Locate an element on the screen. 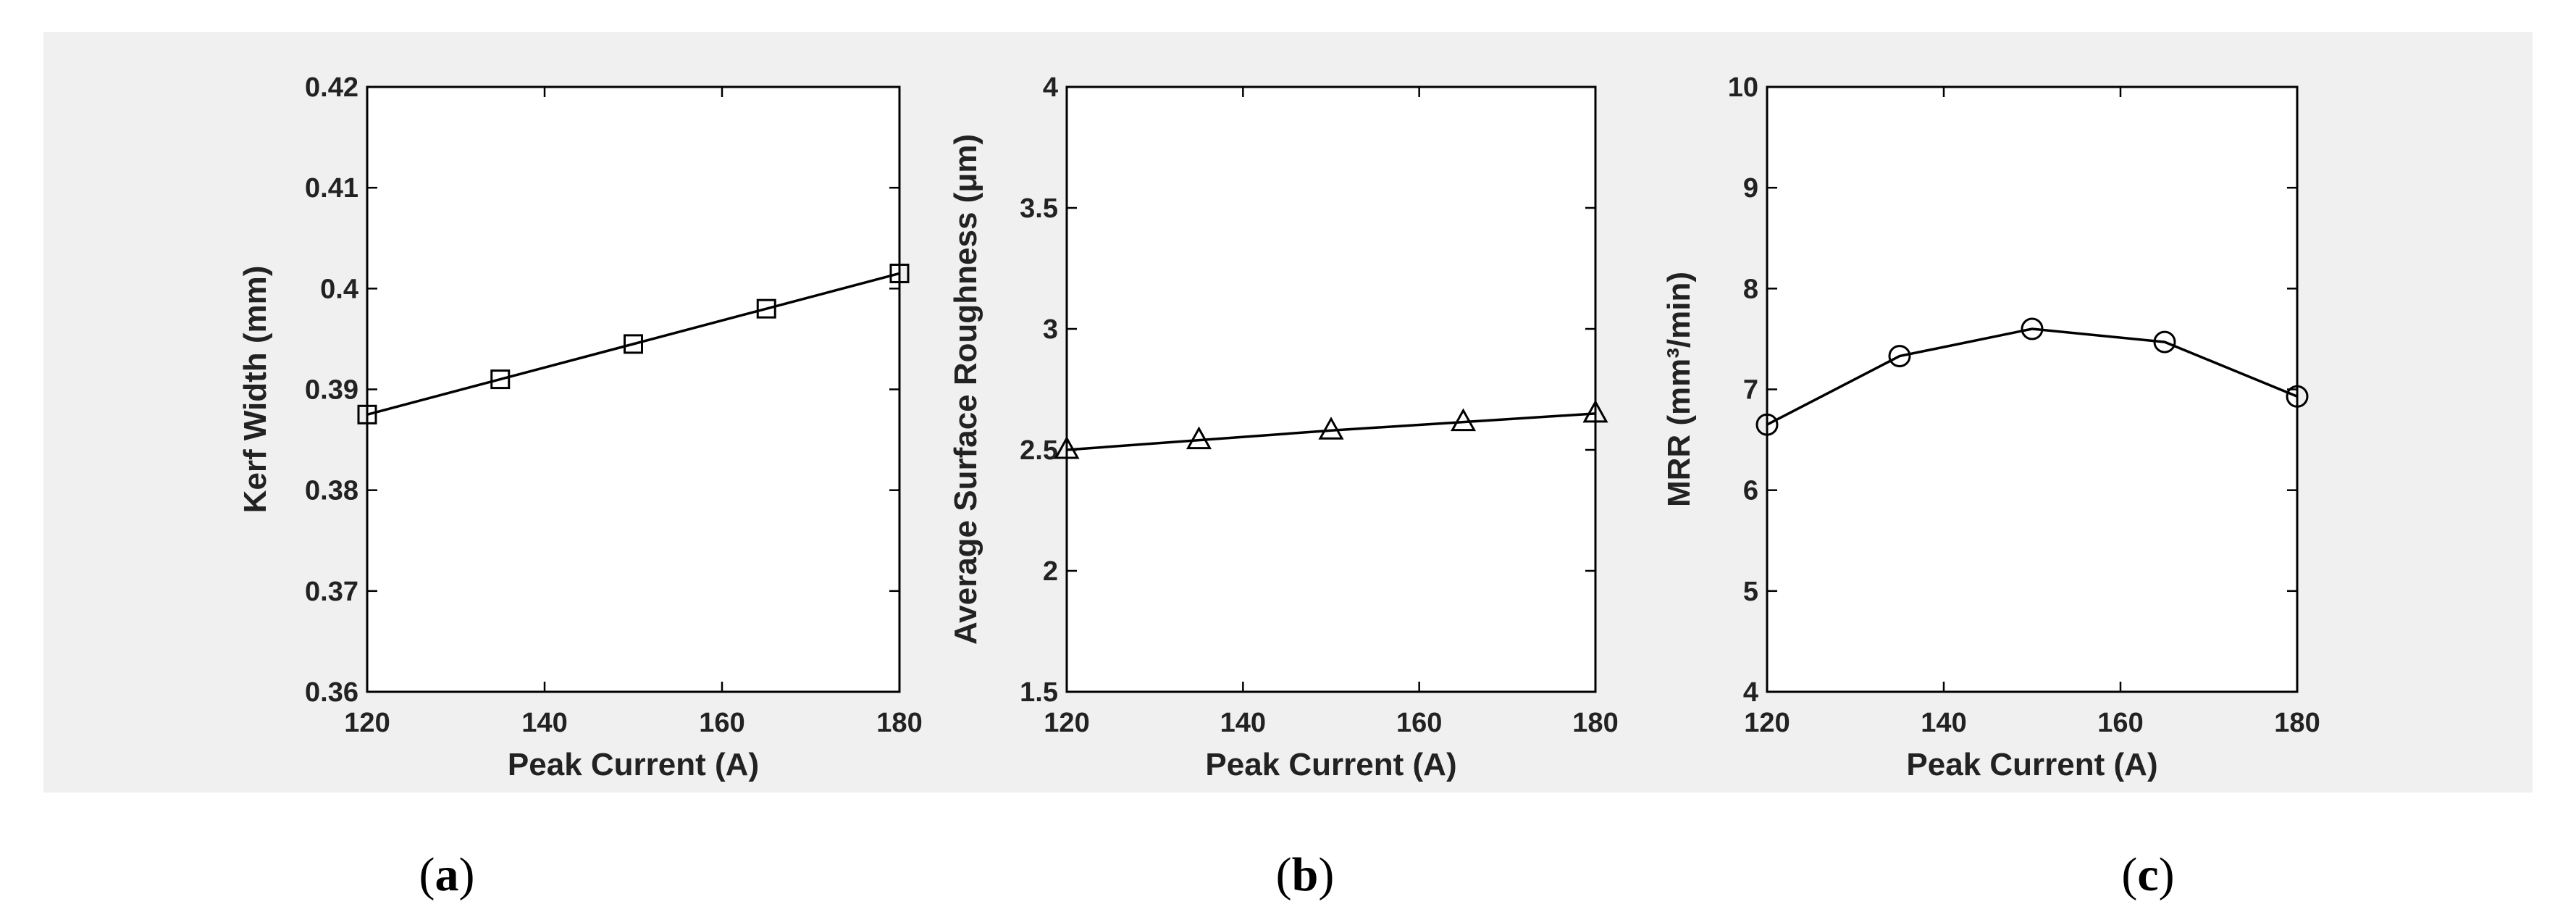  plot-area-b is located at coordinates (1331, 389).